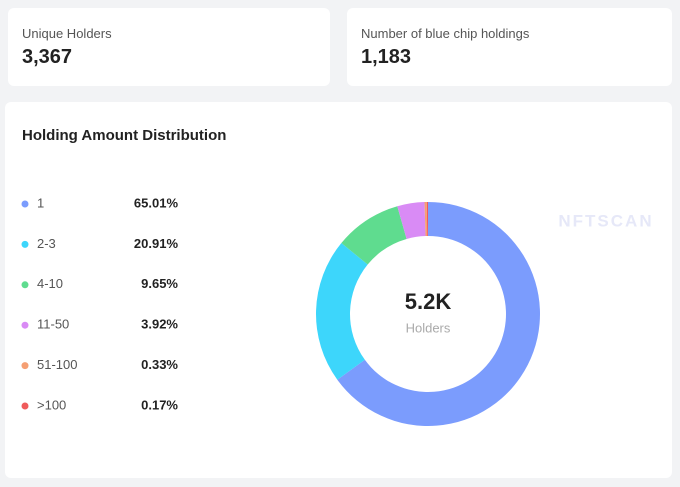 Image resolution: width=680 pixels, height=487 pixels. Describe the element at coordinates (67, 33) in the screenshot. I see `stat-label: Unique Holders` at that location.